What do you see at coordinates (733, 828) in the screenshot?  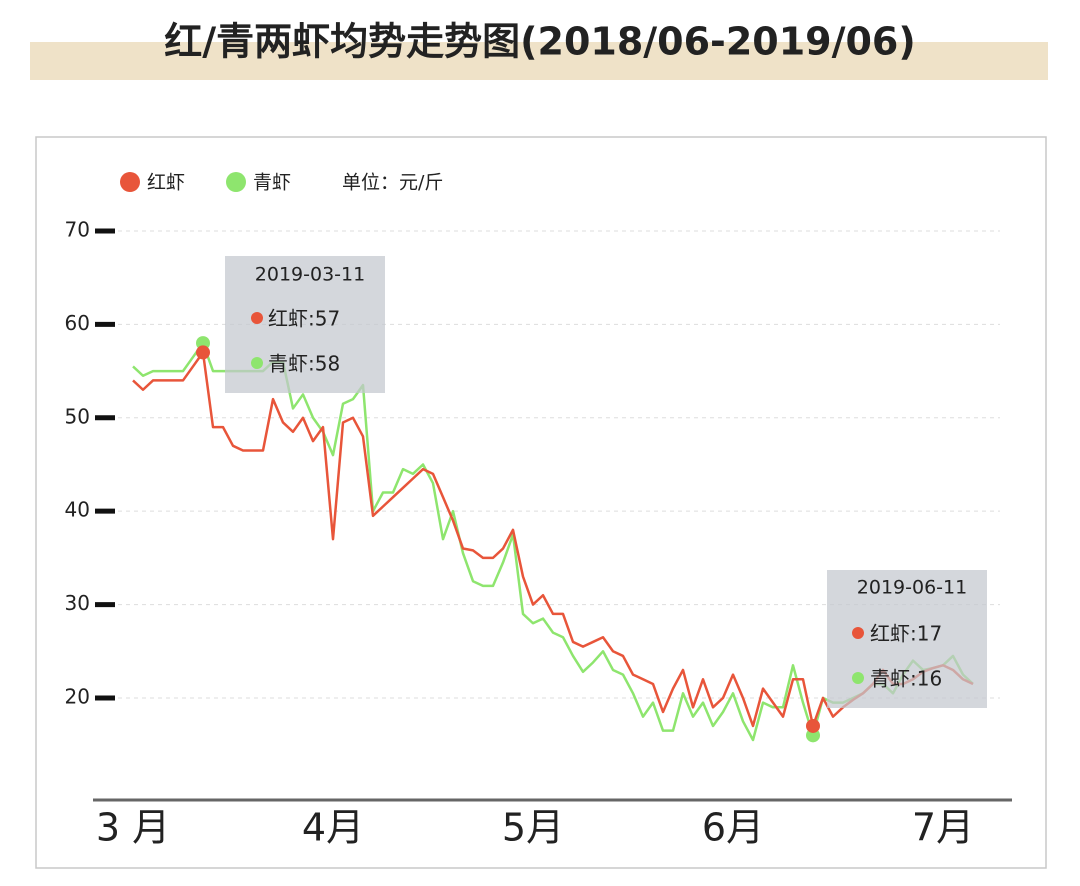 I see `x-tick-label: 6月` at bounding box center [733, 828].